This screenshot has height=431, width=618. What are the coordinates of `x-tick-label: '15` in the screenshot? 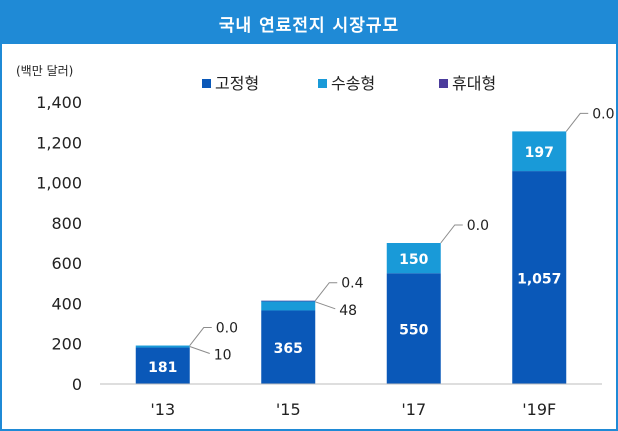 It's located at (288, 409).